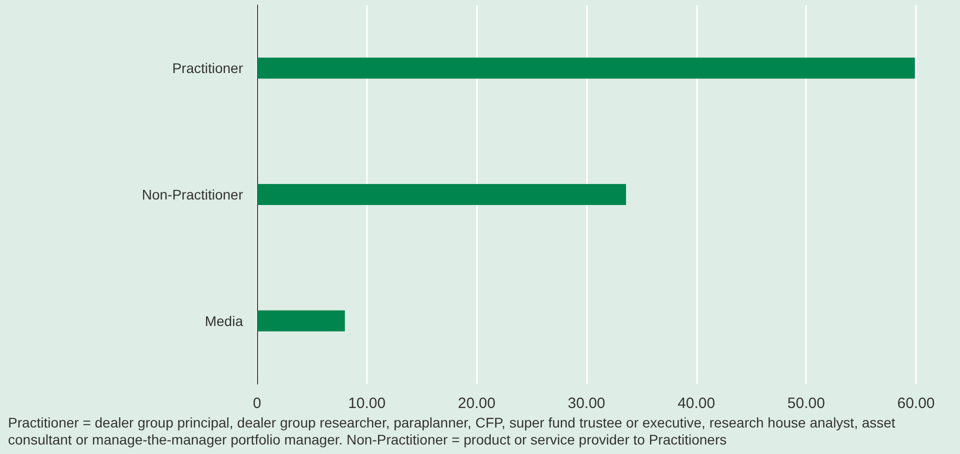  What do you see at coordinates (208, 68) in the screenshot?
I see `y-tick-label: Practitioner` at bounding box center [208, 68].